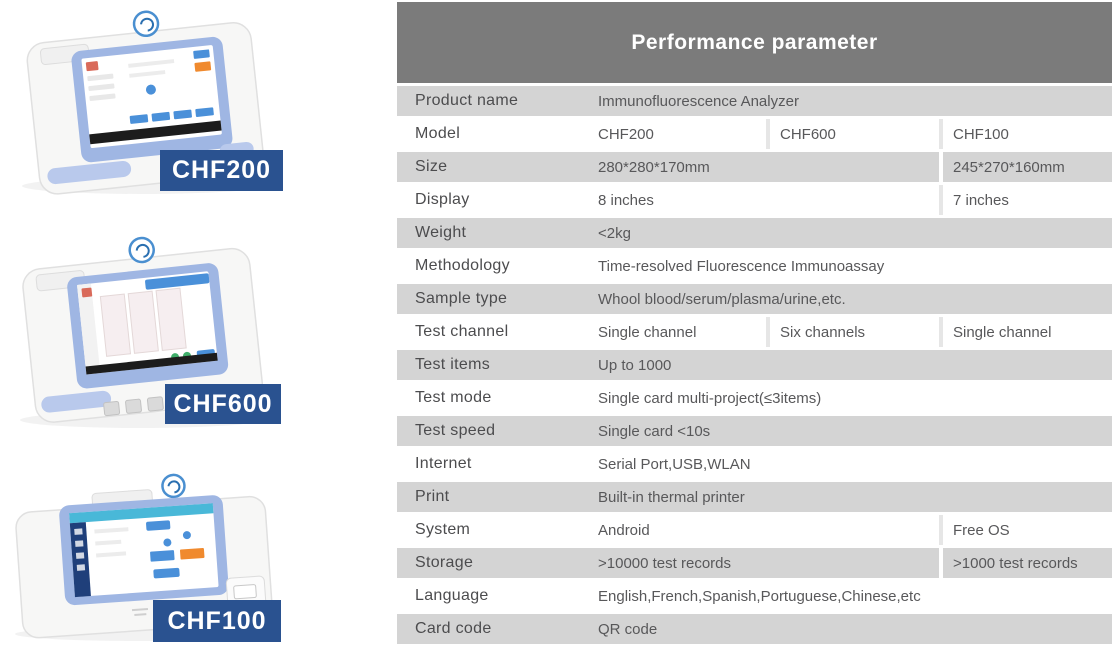 This screenshot has width=1113, height=648. Describe the element at coordinates (443, 529) in the screenshot. I see `cell-label: System` at that location.